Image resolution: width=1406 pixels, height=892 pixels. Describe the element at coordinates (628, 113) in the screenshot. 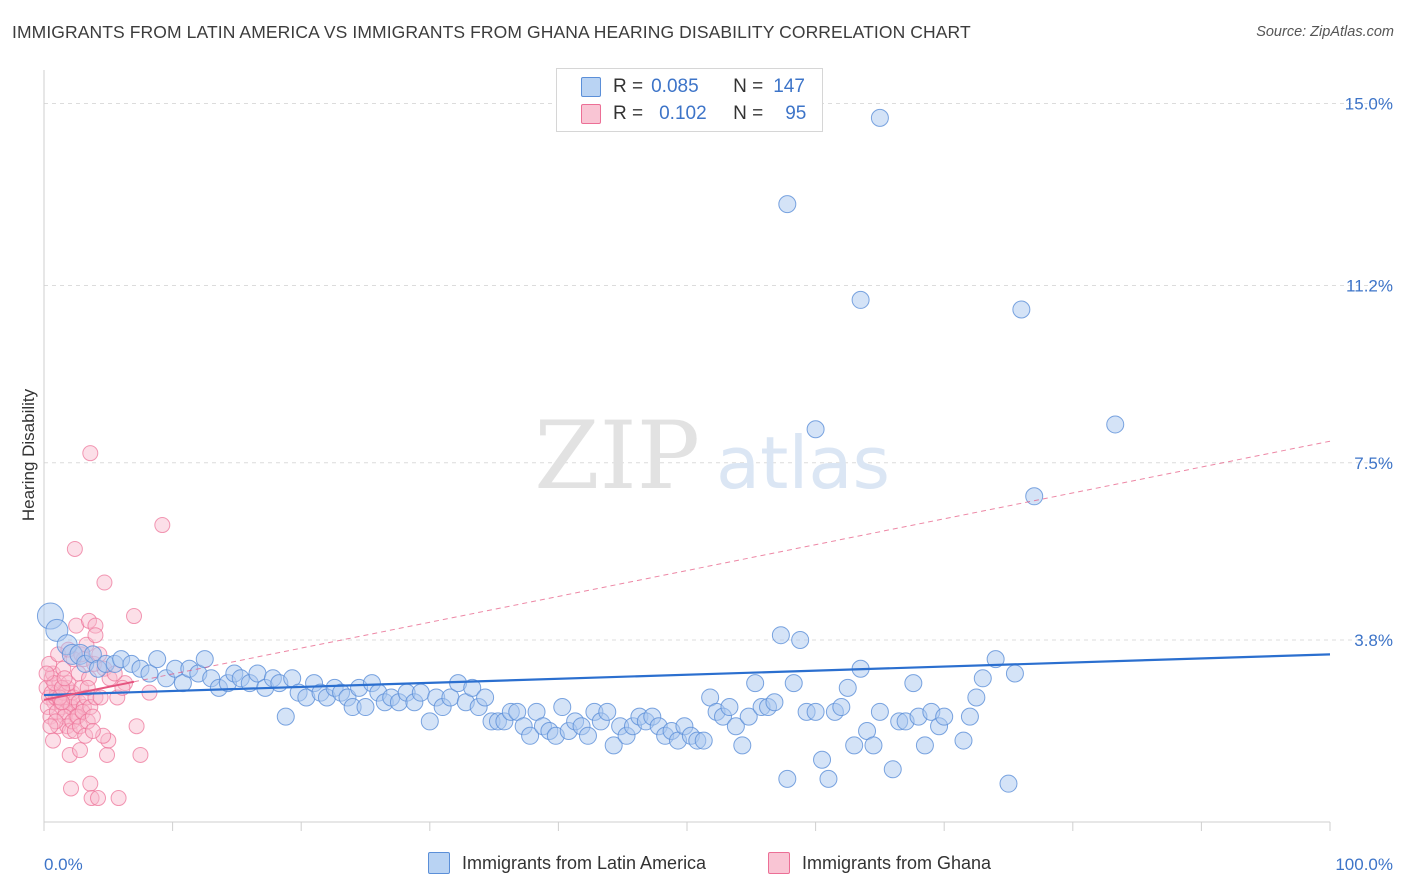

I see `legend-r-label: R =` at that location.